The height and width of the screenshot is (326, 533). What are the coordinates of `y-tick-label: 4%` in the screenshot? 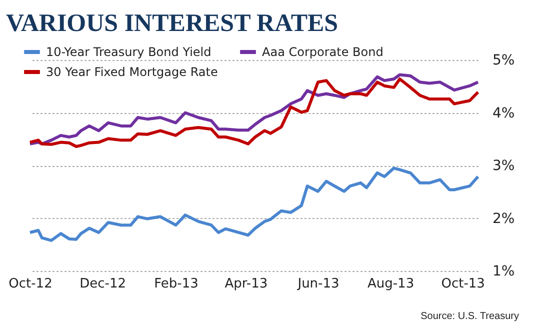 It's located at (503, 113).